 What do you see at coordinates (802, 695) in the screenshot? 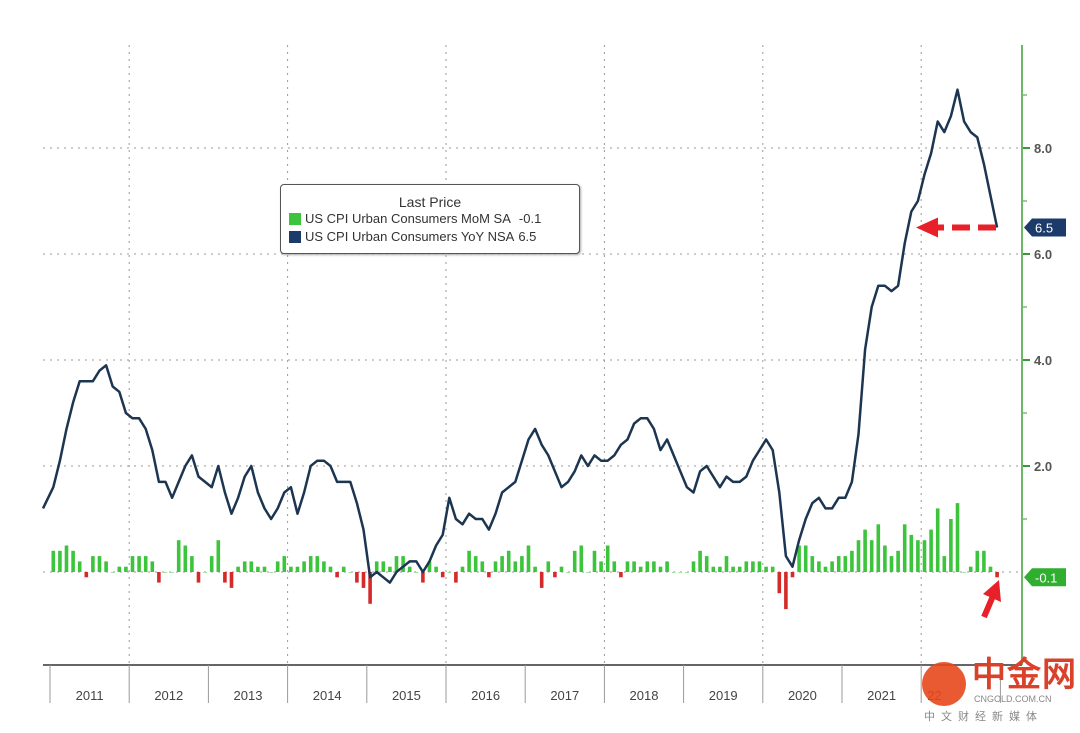
I see `x-tick-label: 2020` at bounding box center [802, 695].